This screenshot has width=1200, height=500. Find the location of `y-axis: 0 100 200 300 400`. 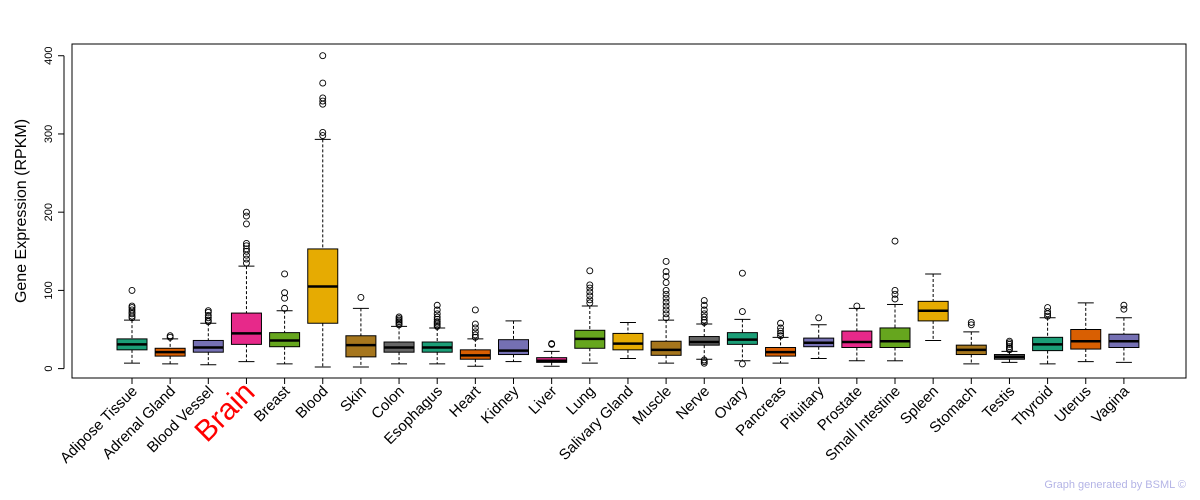

y-axis: 0 100 200 300 400 is located at coordinates (54, 209).